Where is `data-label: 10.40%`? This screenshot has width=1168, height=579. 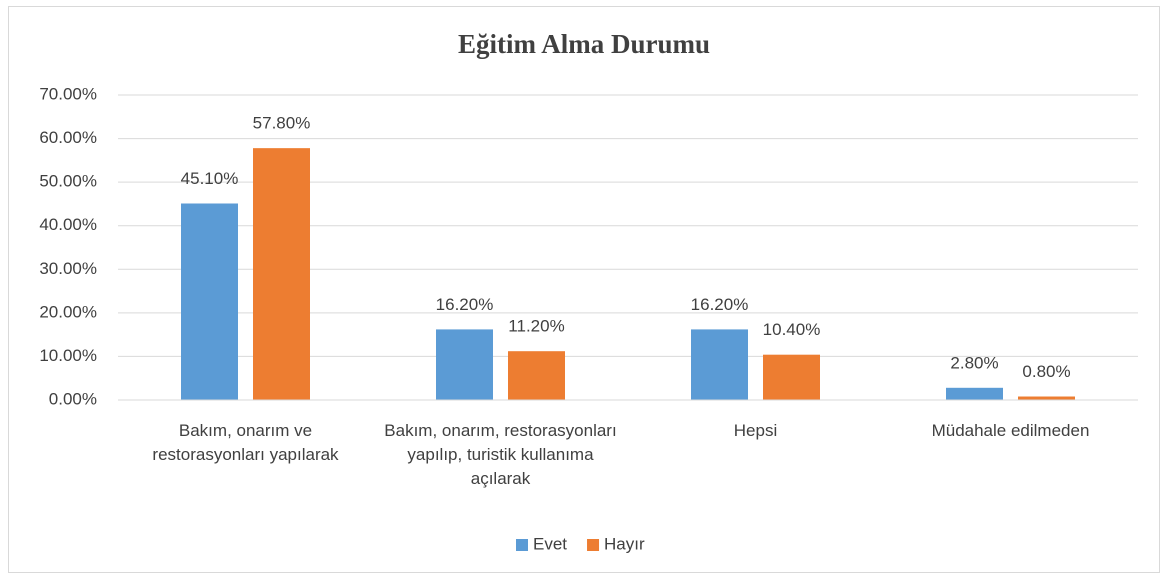
data-label: 10.40% is located at coordinates (792, 329).